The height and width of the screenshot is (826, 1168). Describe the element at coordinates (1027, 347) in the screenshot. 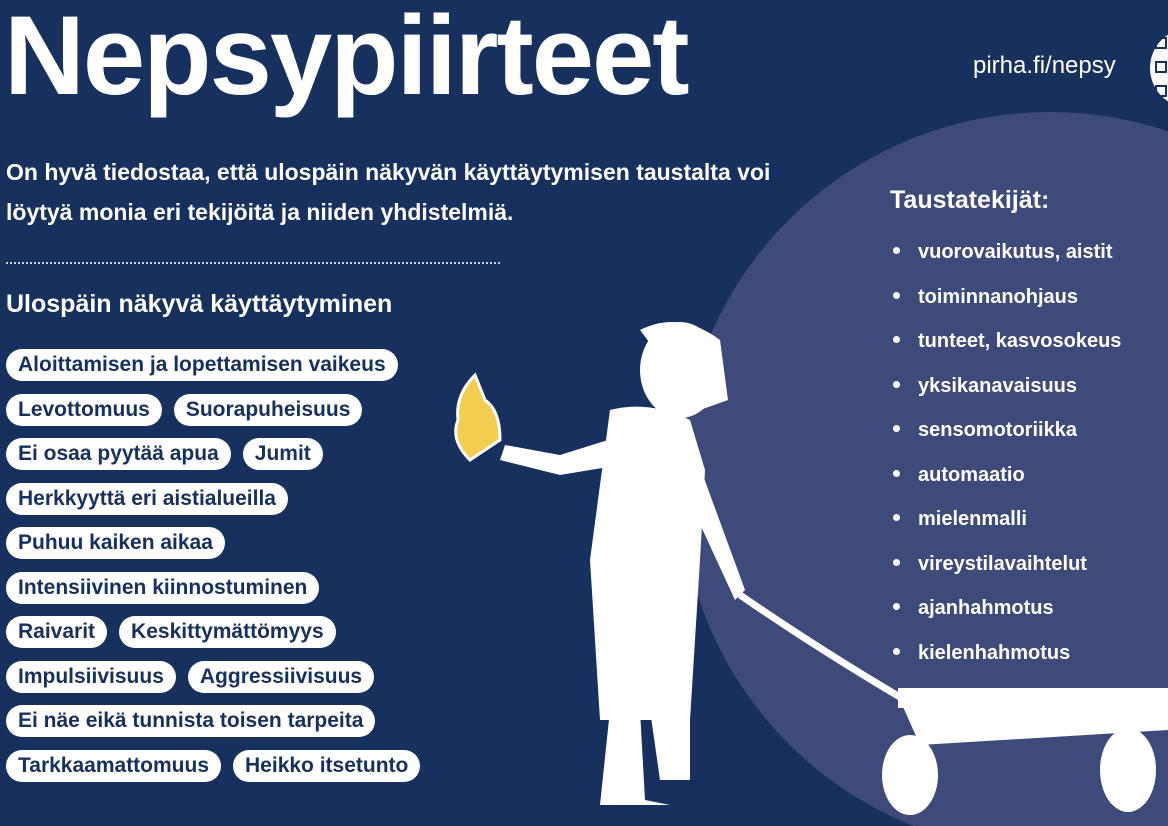

I see `factor-item: tunteet, kasvosokeus` at that location.